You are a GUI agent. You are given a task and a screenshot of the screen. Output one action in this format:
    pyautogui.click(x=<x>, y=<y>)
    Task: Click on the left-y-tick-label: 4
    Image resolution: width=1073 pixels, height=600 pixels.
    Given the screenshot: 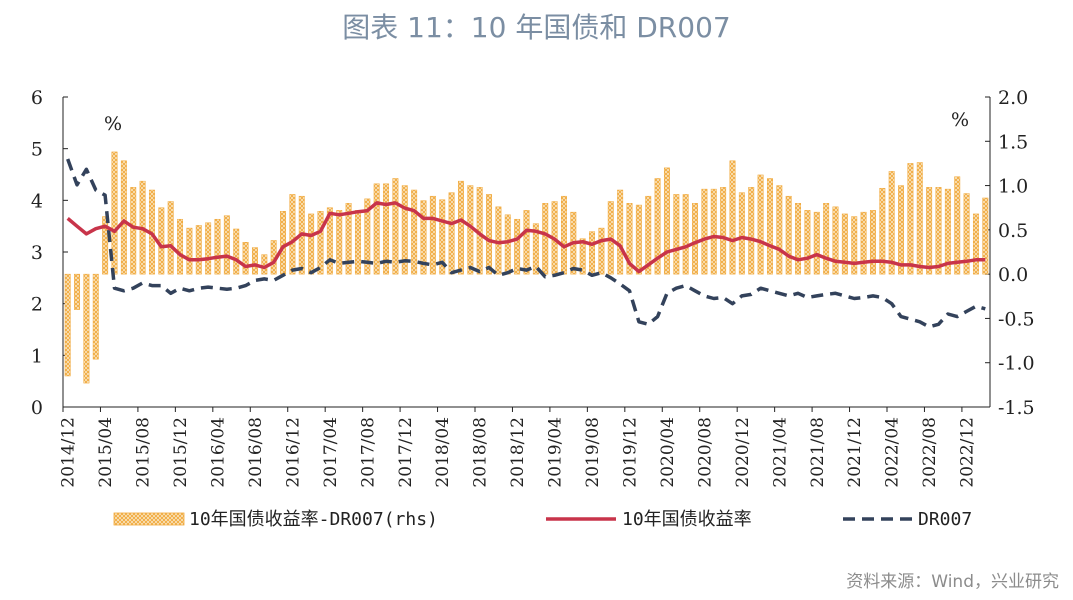 What is the action you would take?
    pyautogui.click(x=37, y=201)
    